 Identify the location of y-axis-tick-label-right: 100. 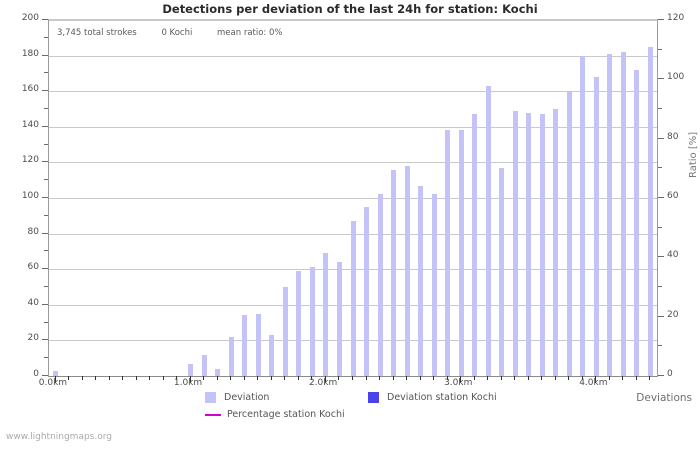
(676, 77).